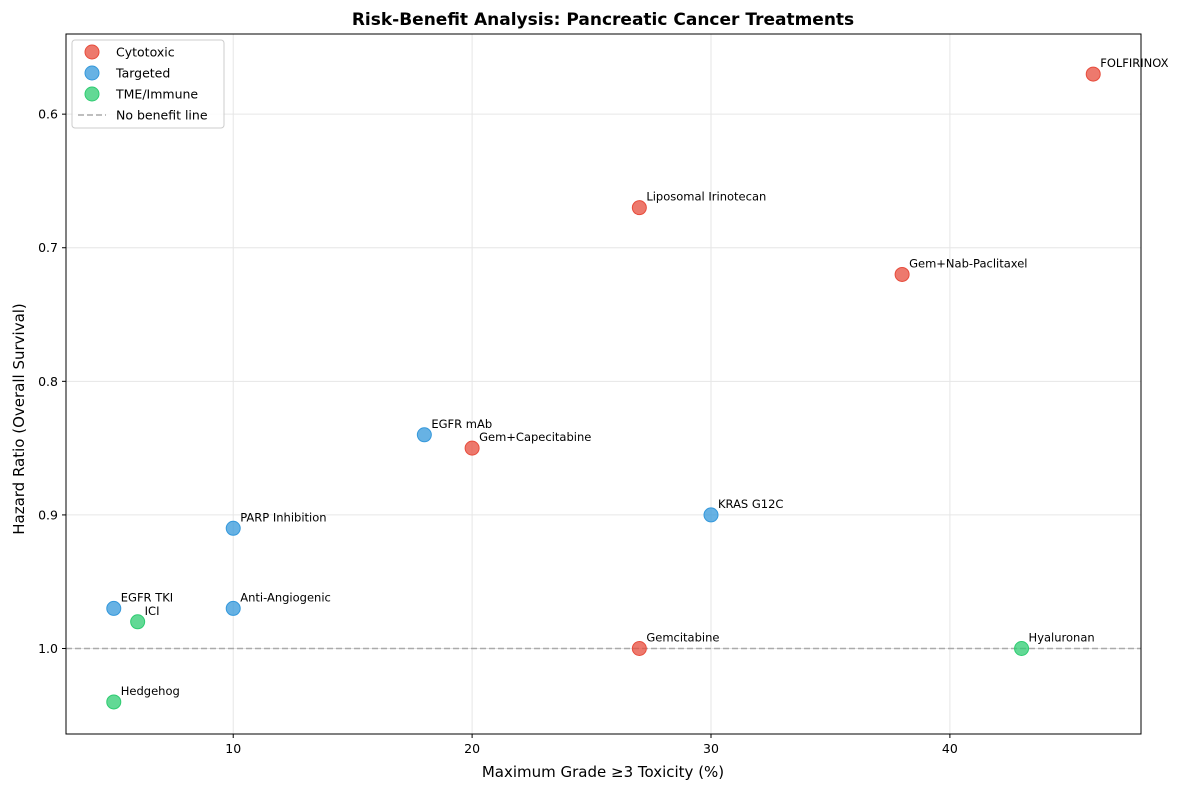 The image size is (1183, 790). Describe the element at coordinates (535, 437) in the screenshot. I see `point-label: Gem+Capecitabine` at that location.